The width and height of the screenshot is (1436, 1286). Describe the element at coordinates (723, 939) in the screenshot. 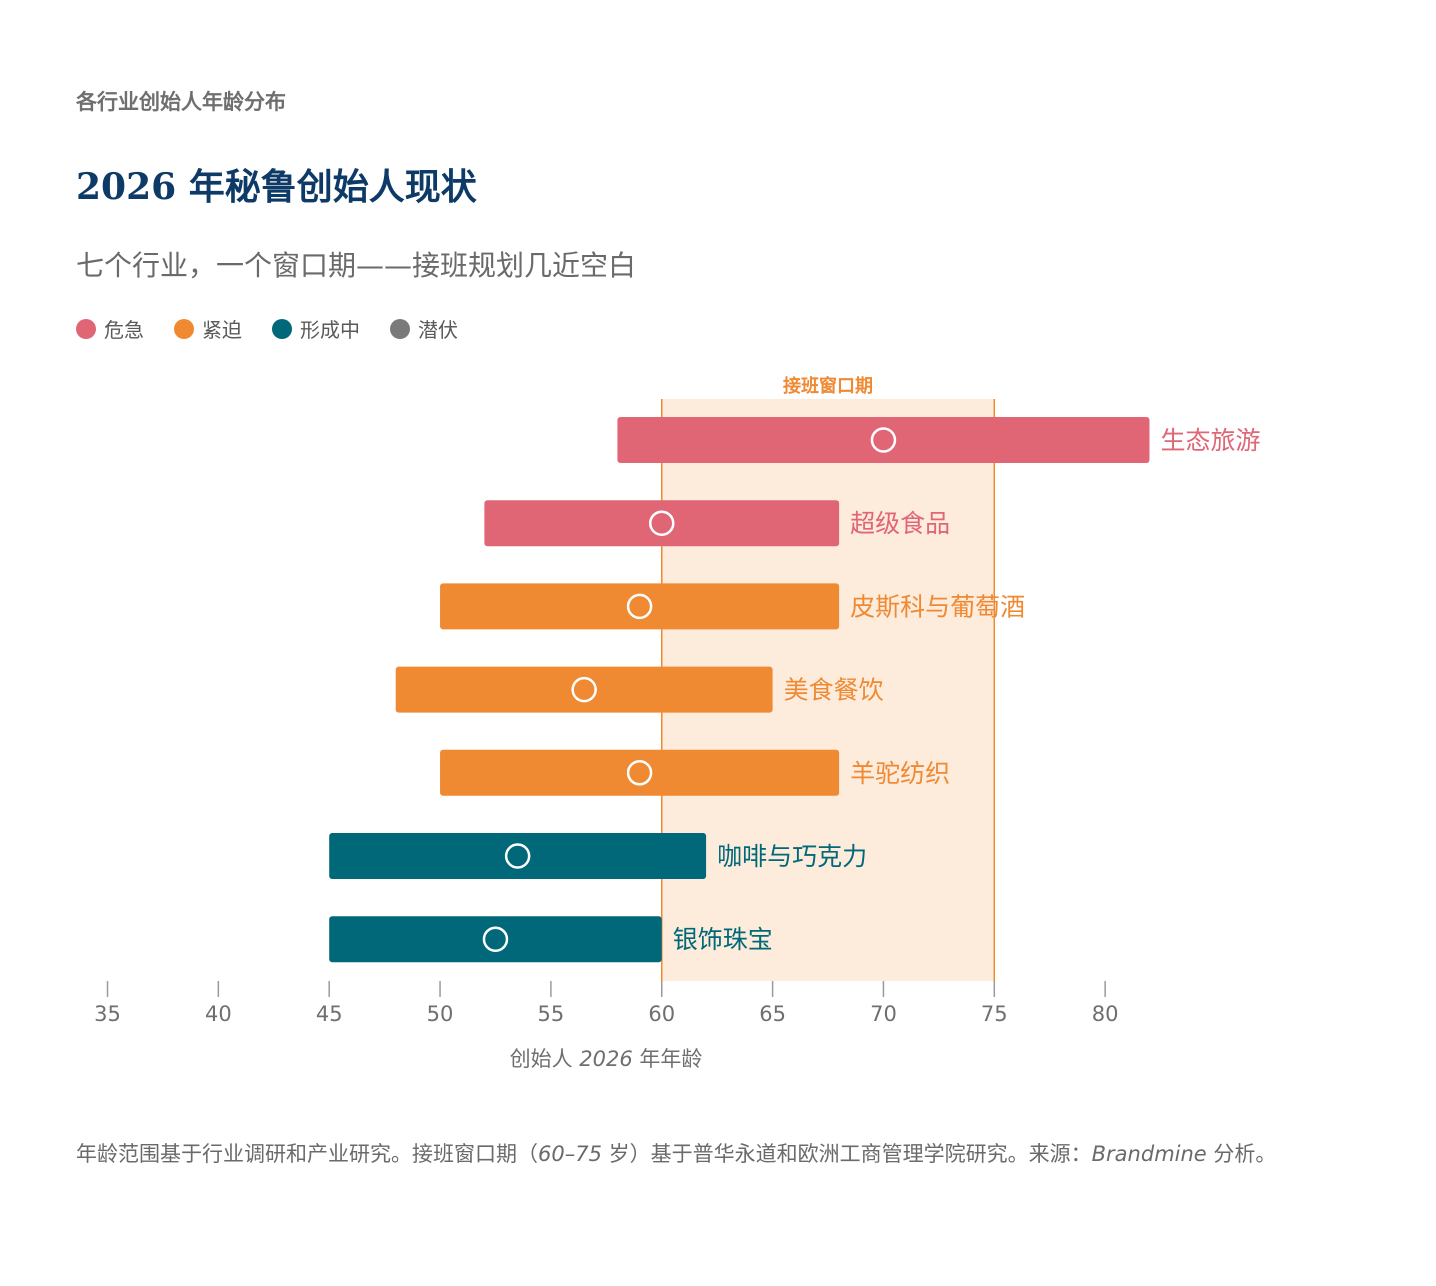

I see `row-label: 银饰珠宝` at that location.